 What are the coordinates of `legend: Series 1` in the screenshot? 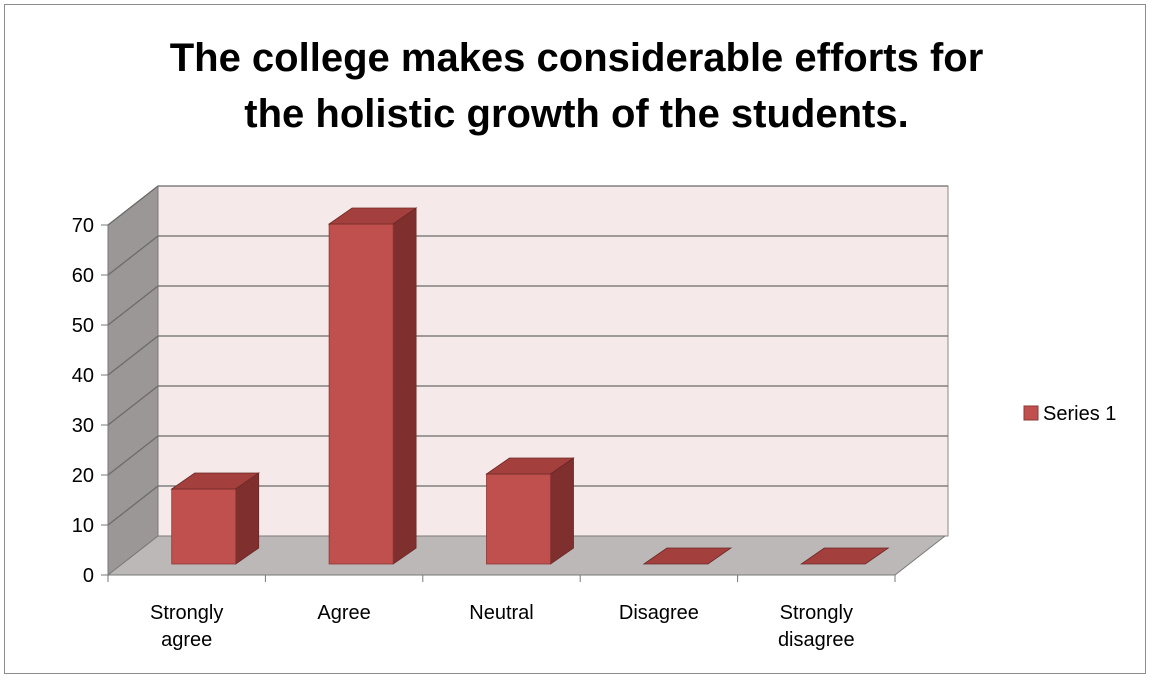 It's located at (1069, 414).